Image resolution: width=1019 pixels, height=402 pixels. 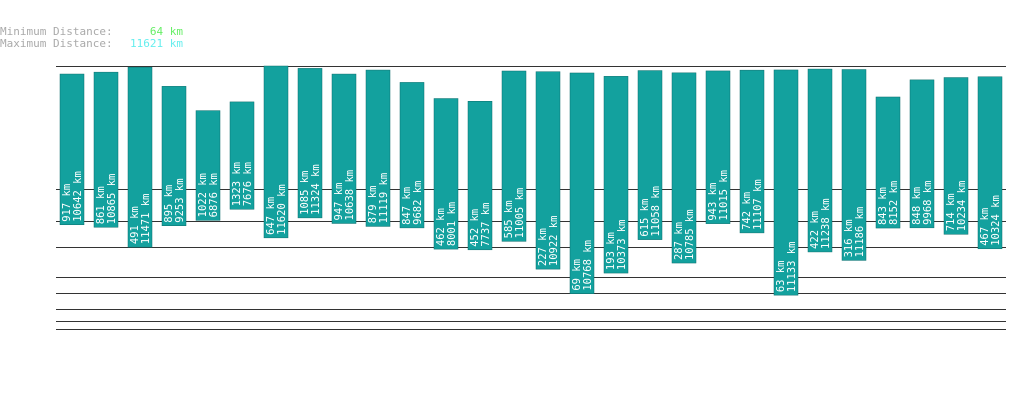 I want to click on value-label: 11005 km, so click(x=520, y=213).